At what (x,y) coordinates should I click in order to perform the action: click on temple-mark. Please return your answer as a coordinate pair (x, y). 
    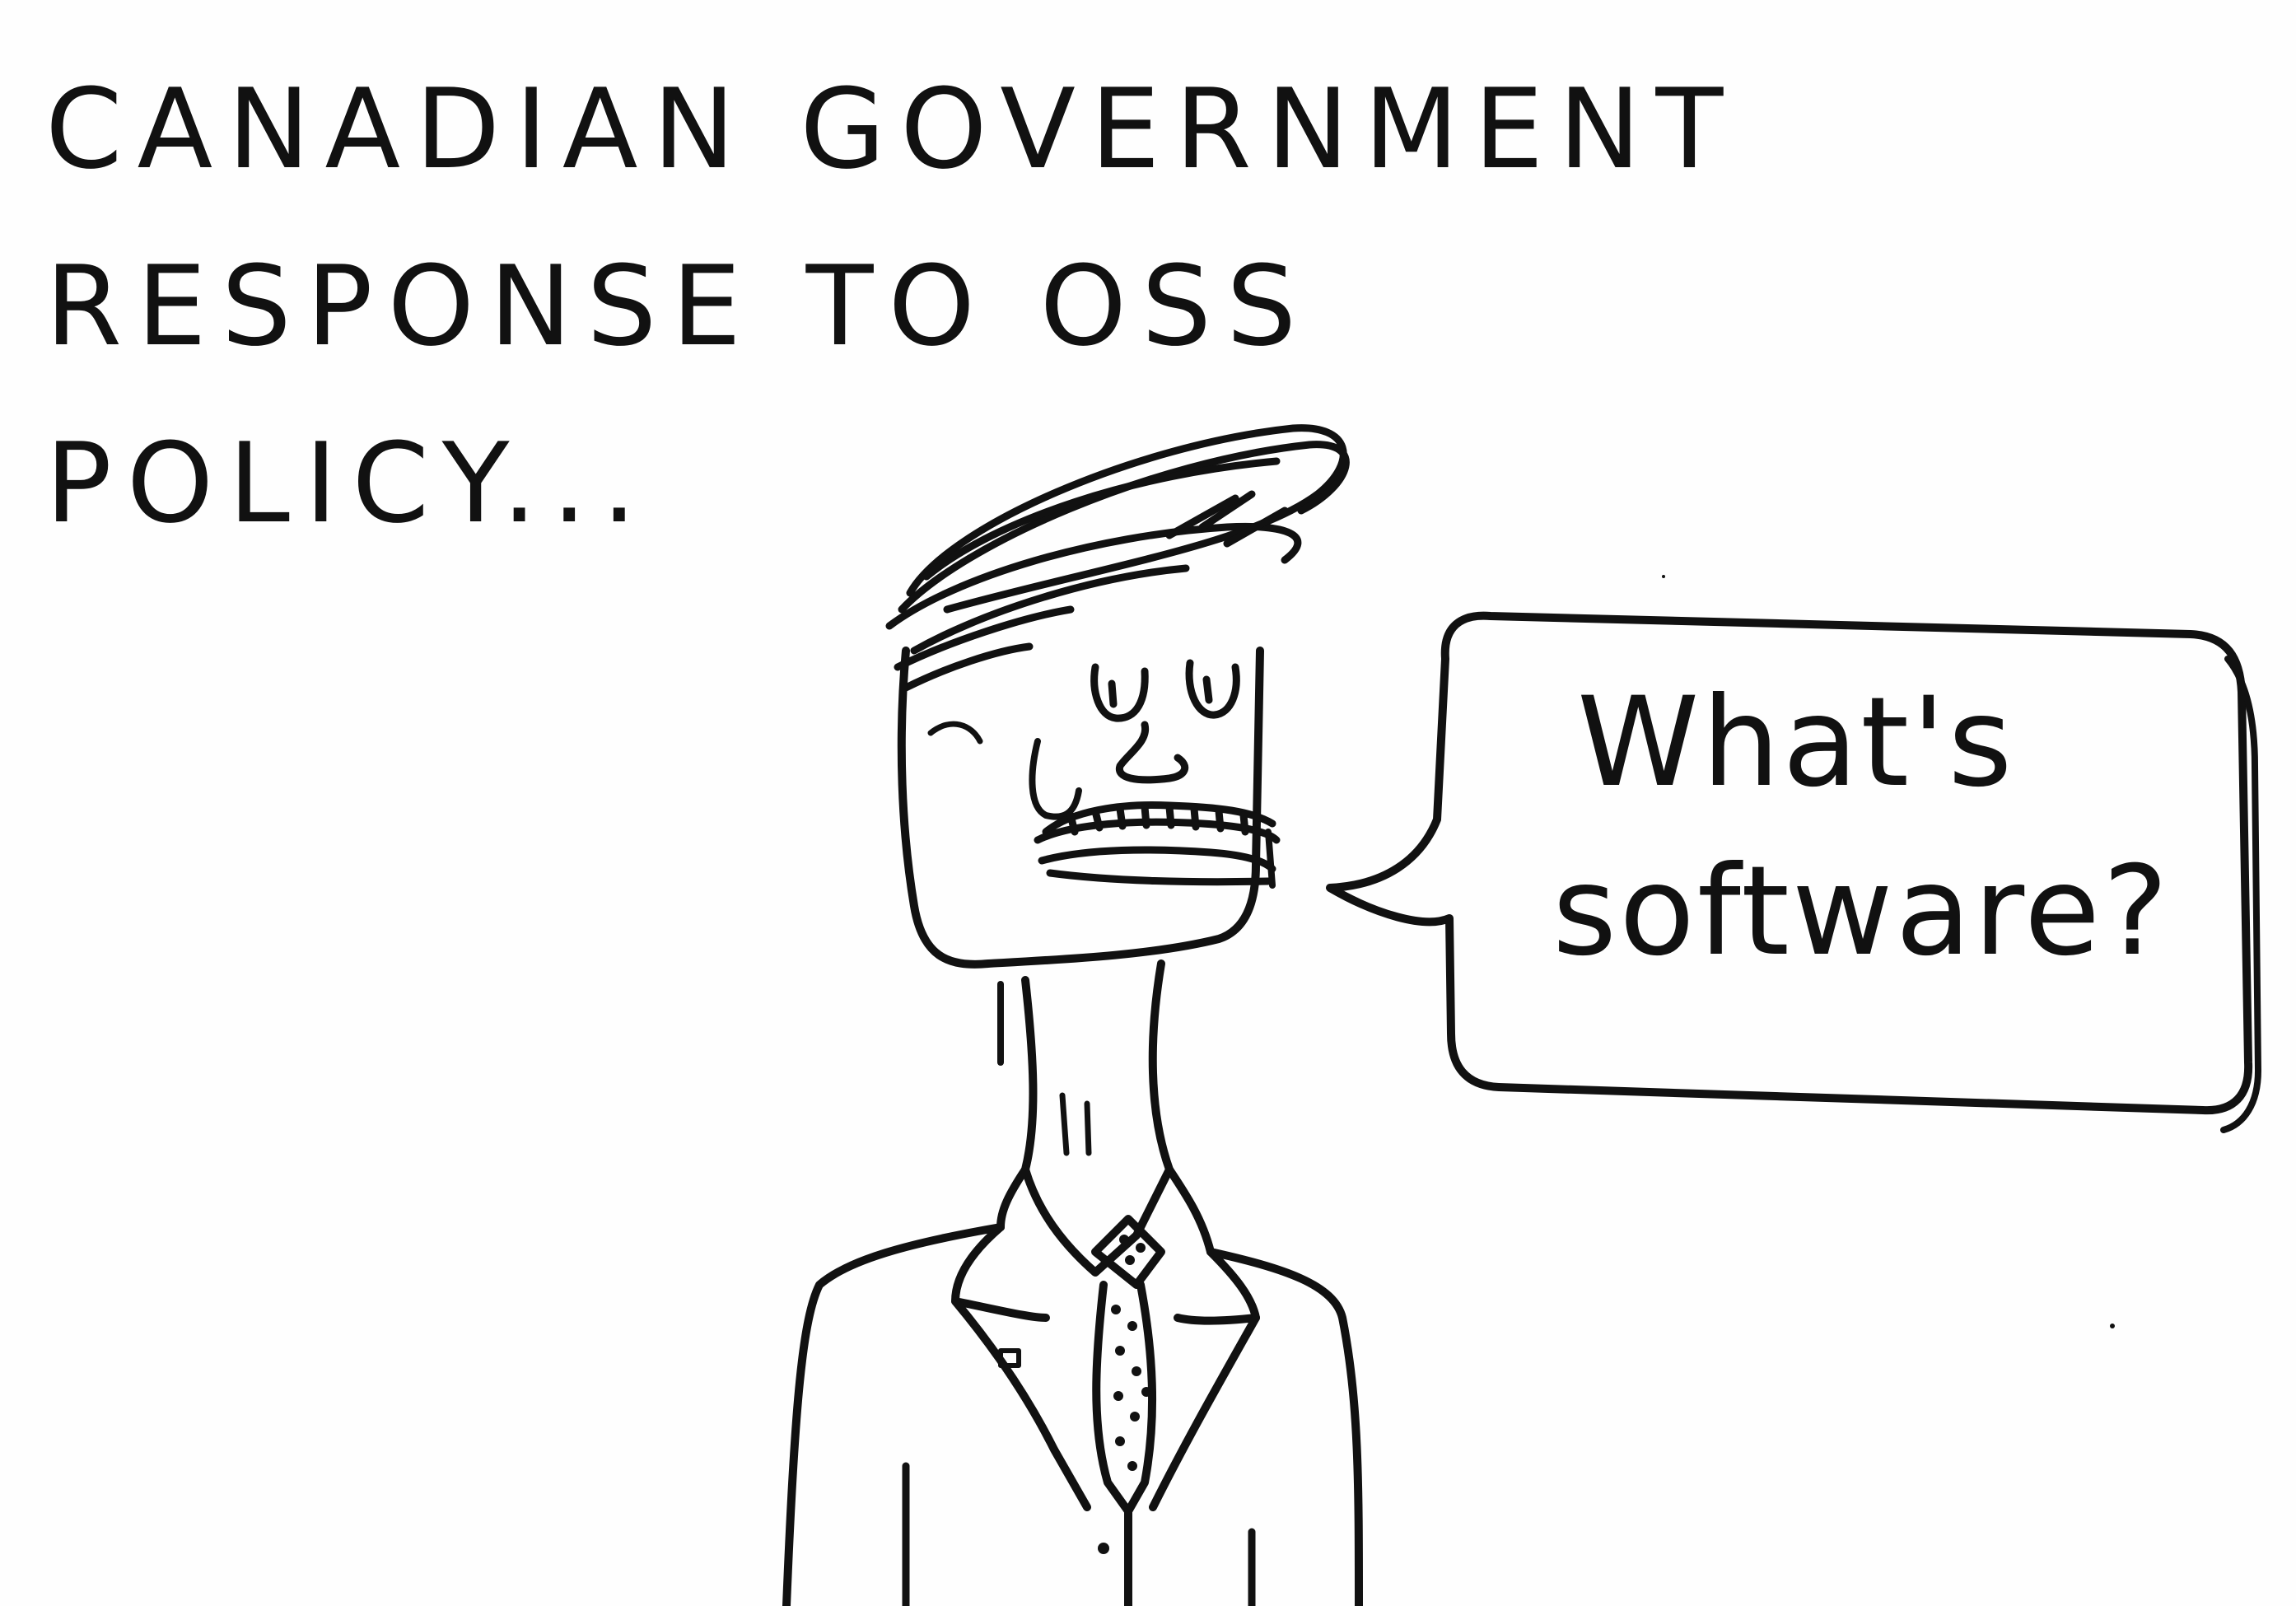
    Looking at the image, I should click on (955, 733).